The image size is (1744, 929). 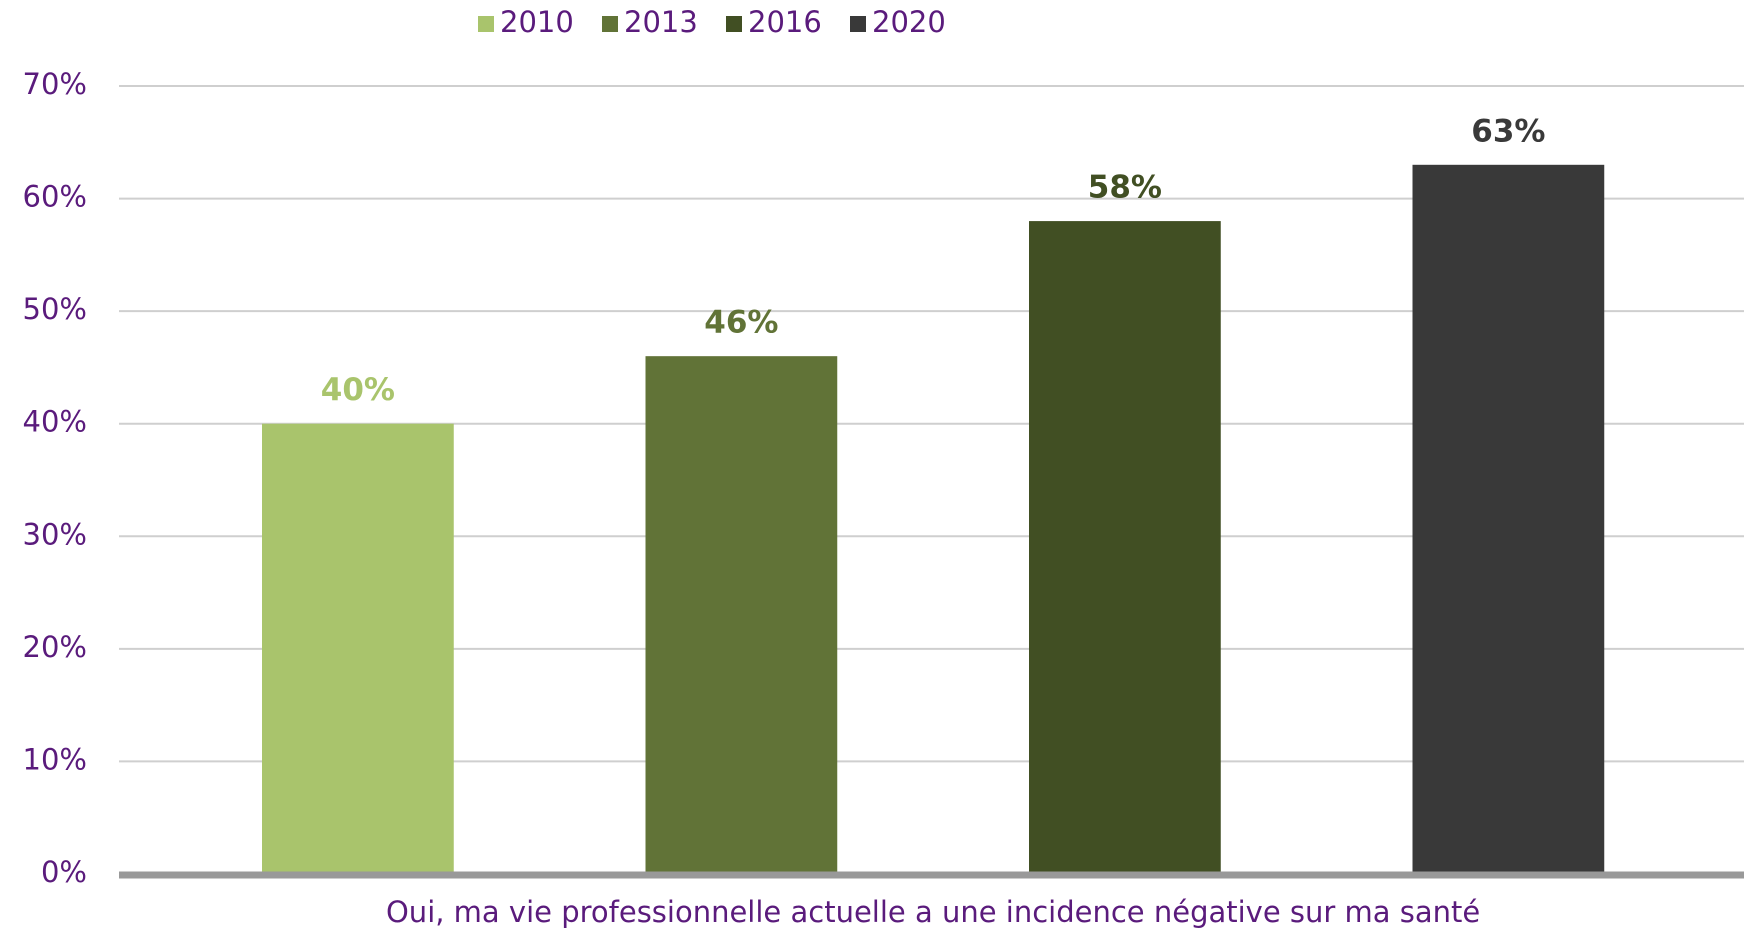 What do you see at coordinates (55, 647) in the screenshot?
I see `y-tick-label: 20%` at bounding box center [55, 647].